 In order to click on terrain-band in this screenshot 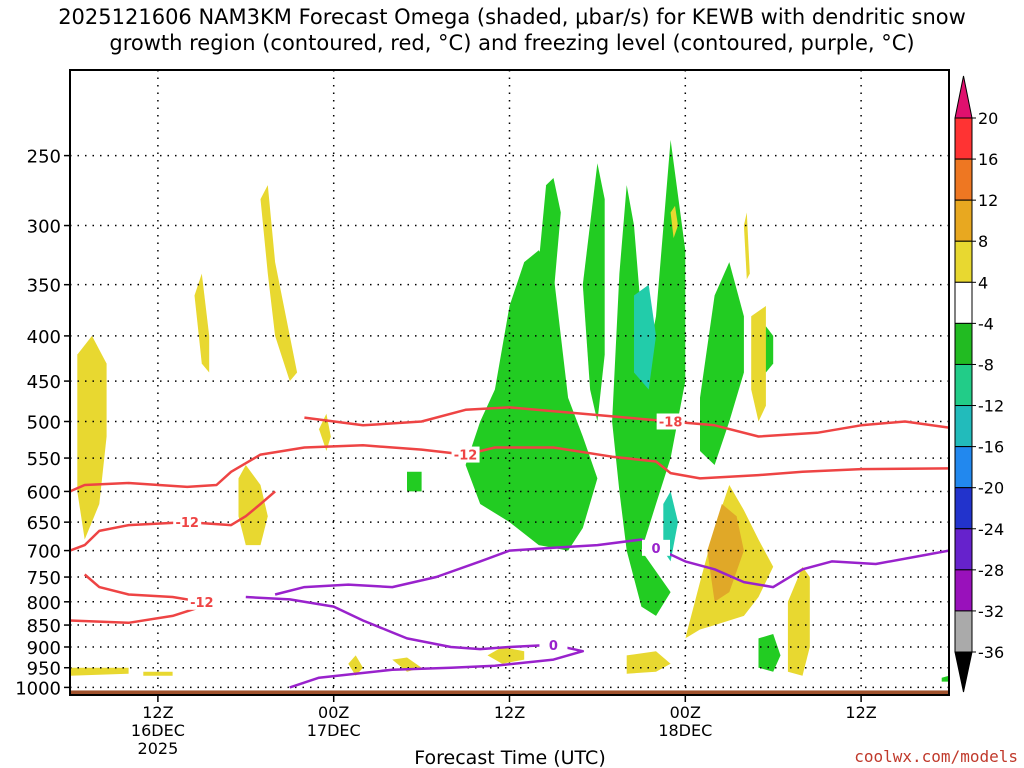, I will do `click(509, 692)`.